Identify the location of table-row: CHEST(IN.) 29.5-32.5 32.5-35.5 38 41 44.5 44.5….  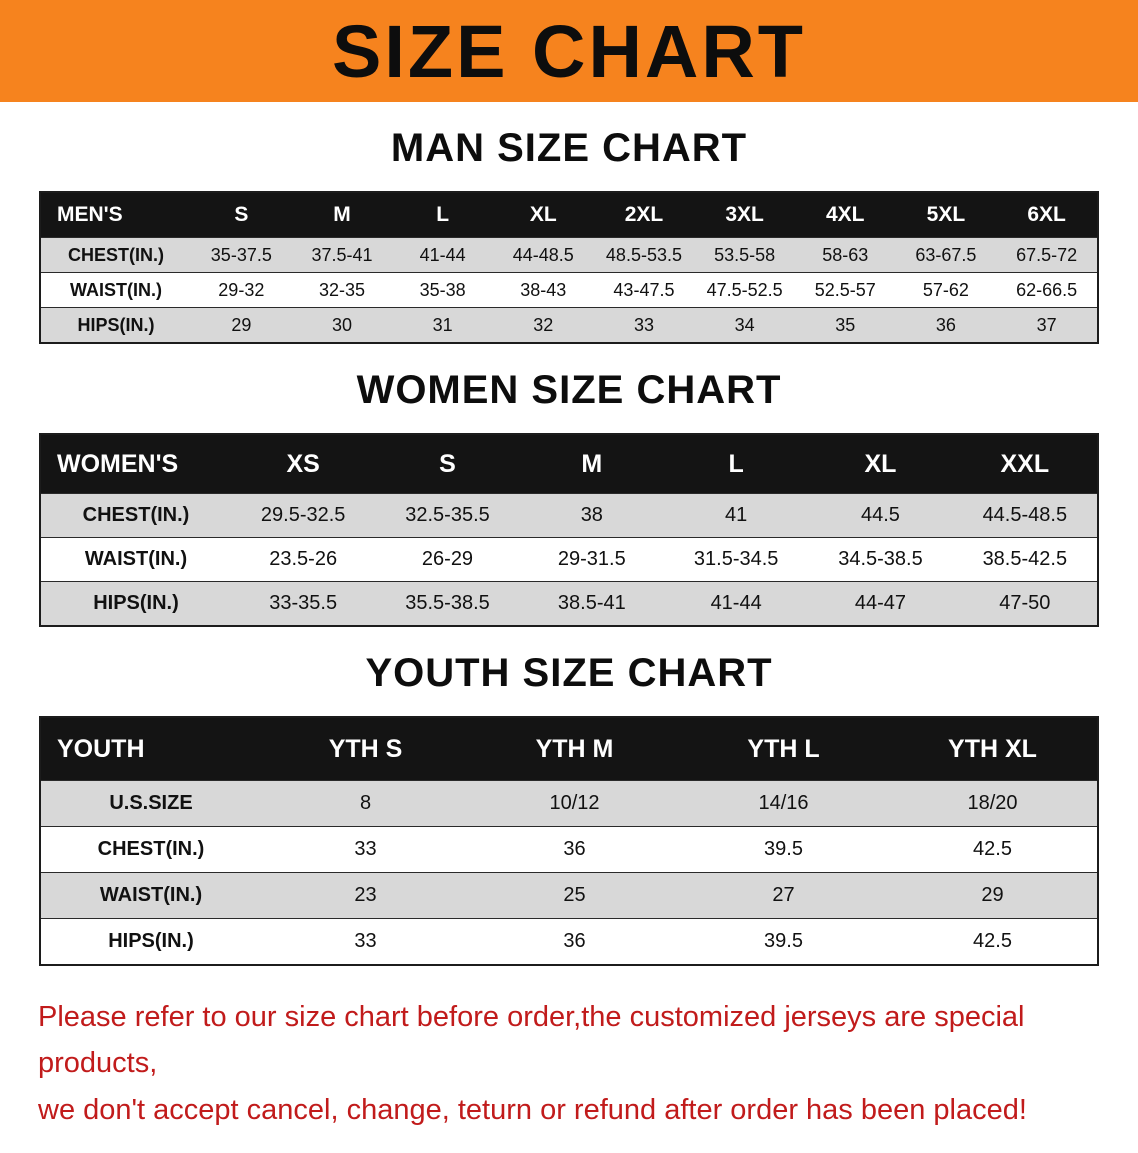
(569, 515).